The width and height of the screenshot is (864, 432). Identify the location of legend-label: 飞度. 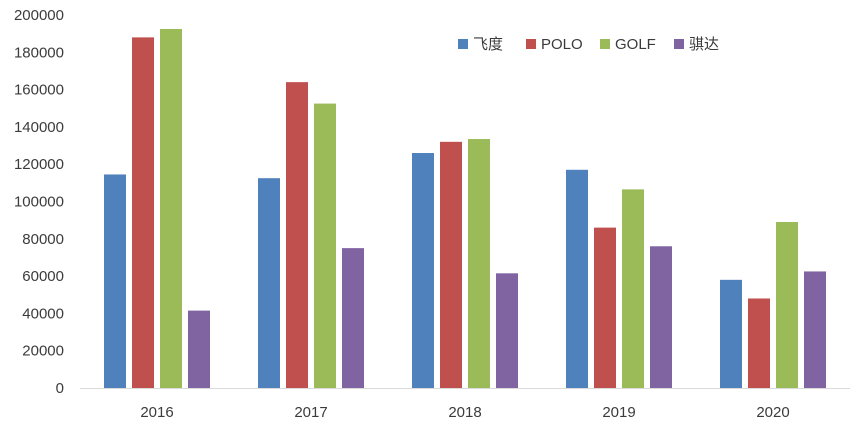
(488, 44).